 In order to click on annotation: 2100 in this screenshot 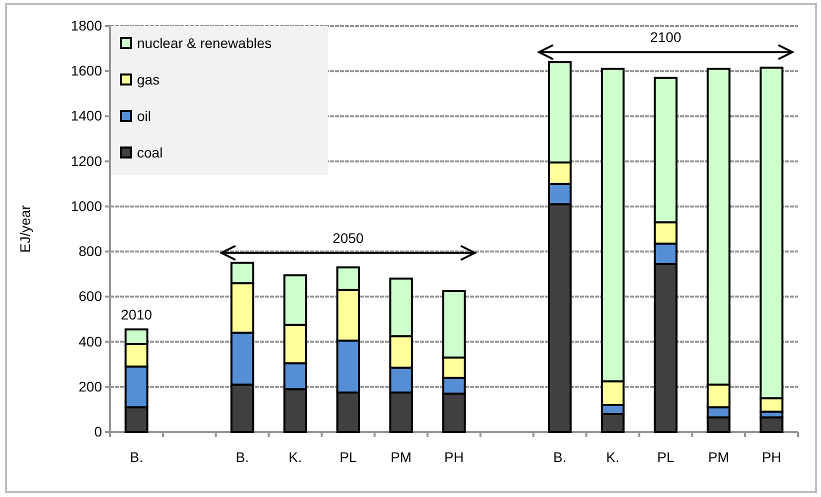, I will do `click(666, 37)`.